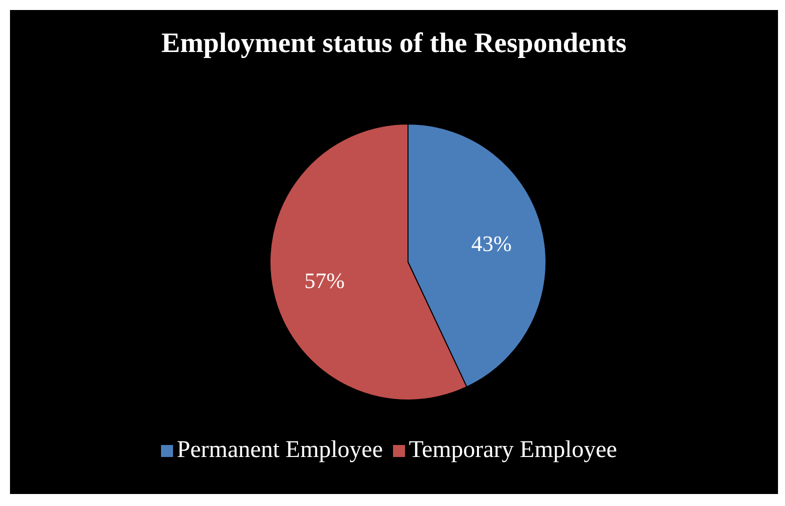  Describe the element at coordinates (491, 243) in the screenshot. I see `data-label: 43%` at that location.